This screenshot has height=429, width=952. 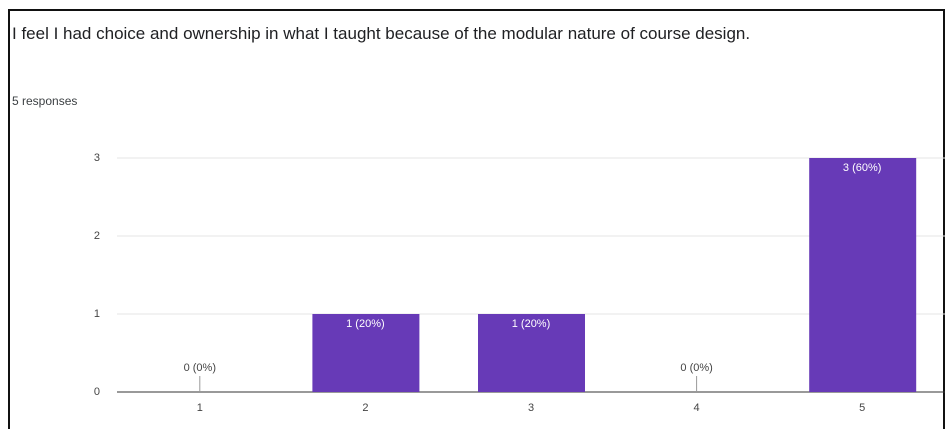 What do you see at coordinates (697, 408) in the screenshot?
I see `x-tick-label: 4` at bounding box center [697, 408].